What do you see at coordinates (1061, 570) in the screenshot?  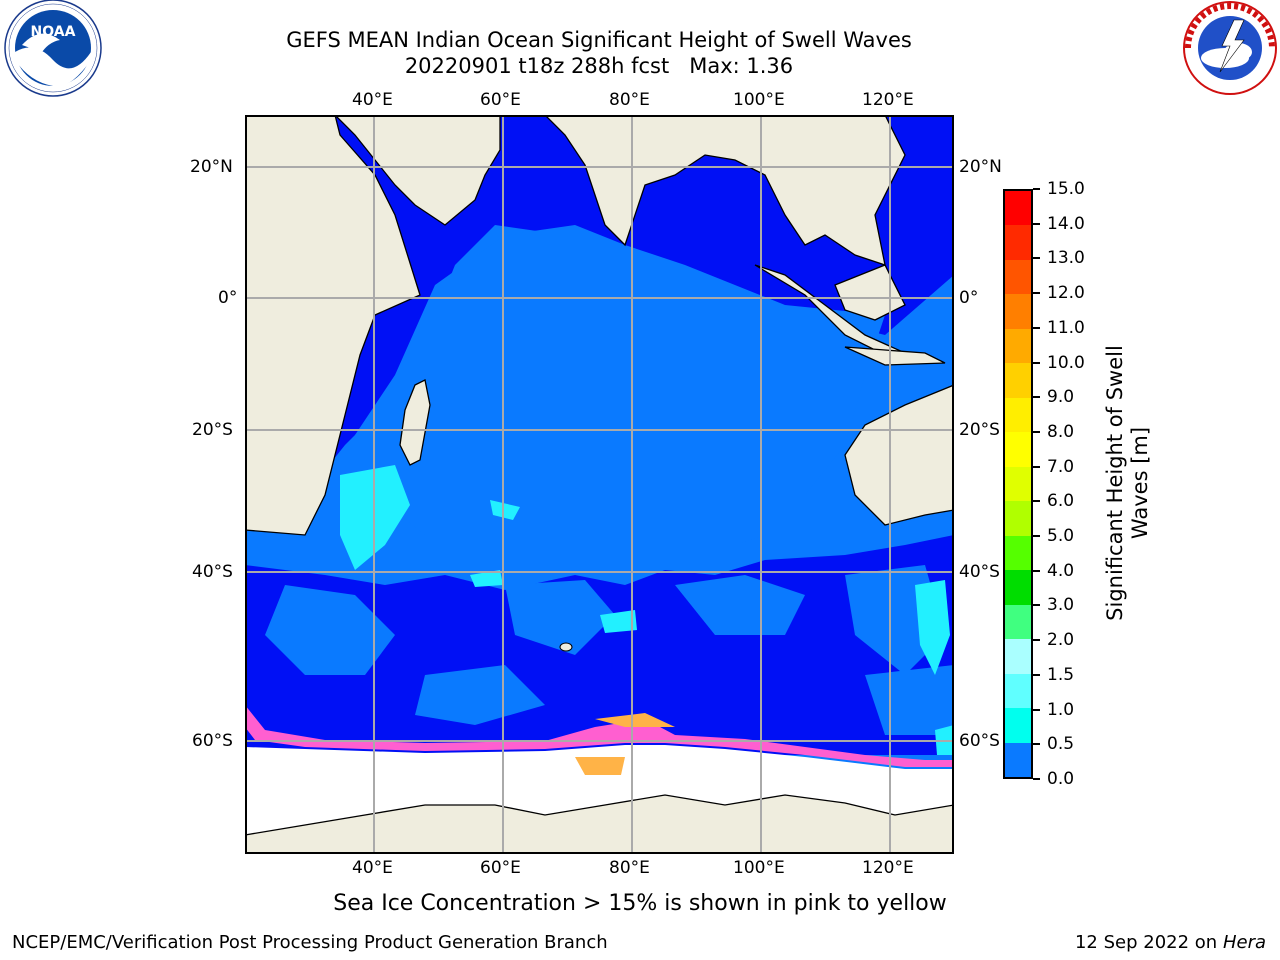 I see `colorbar-tick-label: 4.0` at bounding box center [1061, 570].